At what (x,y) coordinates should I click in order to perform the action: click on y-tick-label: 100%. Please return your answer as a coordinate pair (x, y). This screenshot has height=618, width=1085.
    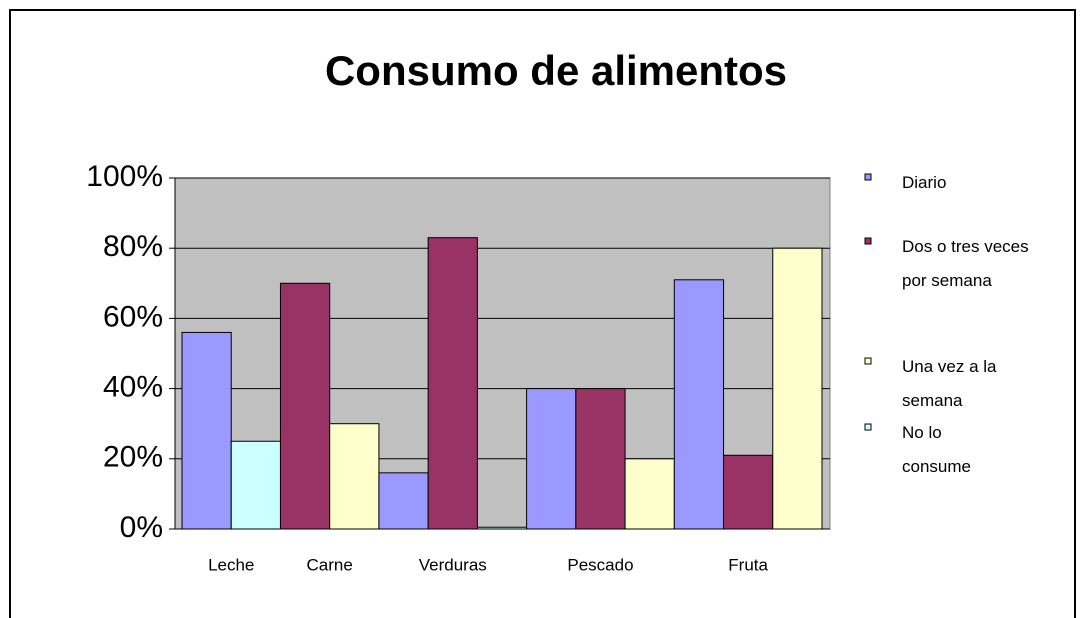
    Looking at the image, I should click on (124, 176).